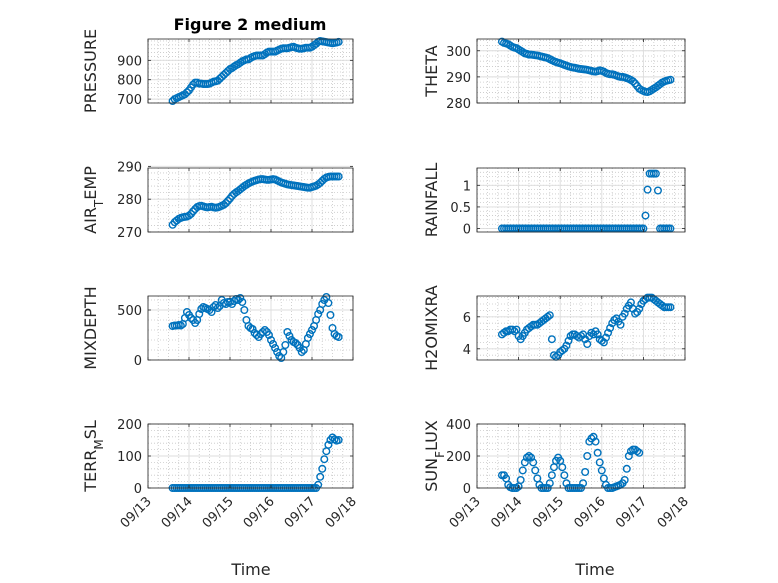 Image resolution: width=778 pixels, height=583 pixels. What do you see at coordinates (460, 208) in the screenshot?
I see `y-tick-label: 0.5` at bounding box center [460, 208].